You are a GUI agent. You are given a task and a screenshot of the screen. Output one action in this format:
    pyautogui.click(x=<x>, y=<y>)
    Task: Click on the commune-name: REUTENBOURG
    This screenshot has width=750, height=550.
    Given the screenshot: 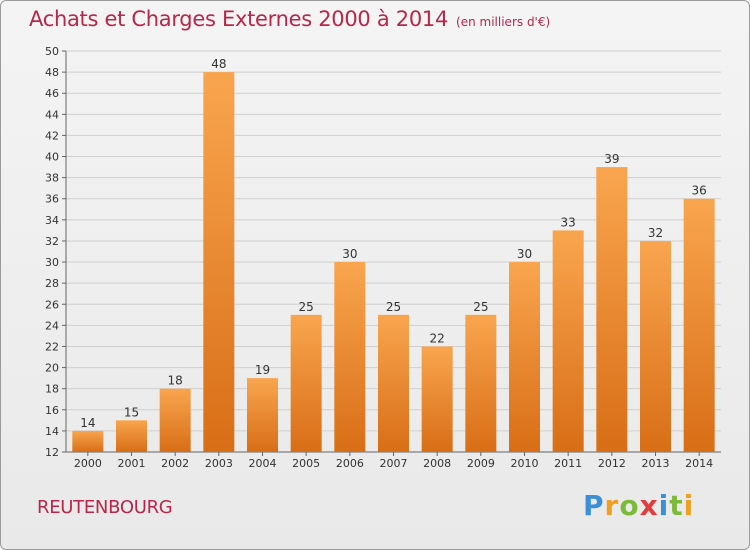 What is the action you would take?
    pyautogui.click(x=105, y=507)
    